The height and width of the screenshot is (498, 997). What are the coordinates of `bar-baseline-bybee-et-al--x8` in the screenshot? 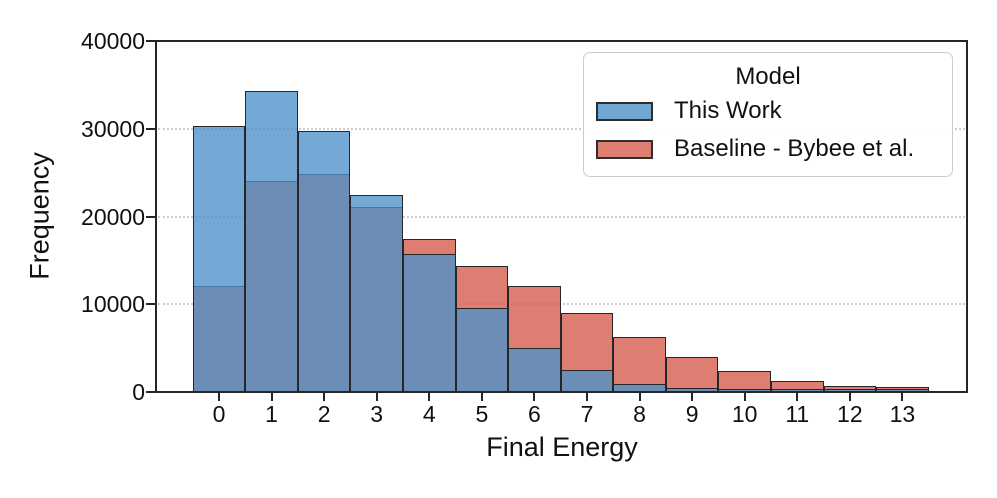 It's located at (639, 364).